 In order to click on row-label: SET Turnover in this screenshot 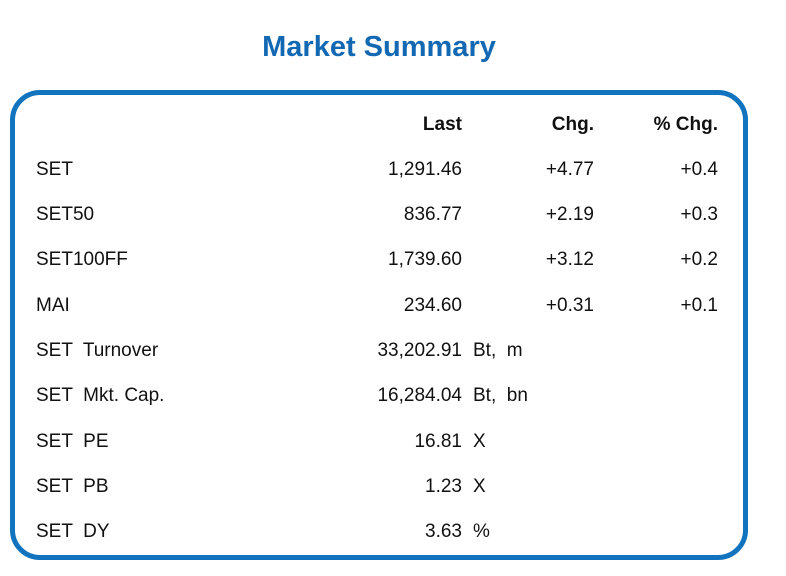, I will do `click(97, 350)`.